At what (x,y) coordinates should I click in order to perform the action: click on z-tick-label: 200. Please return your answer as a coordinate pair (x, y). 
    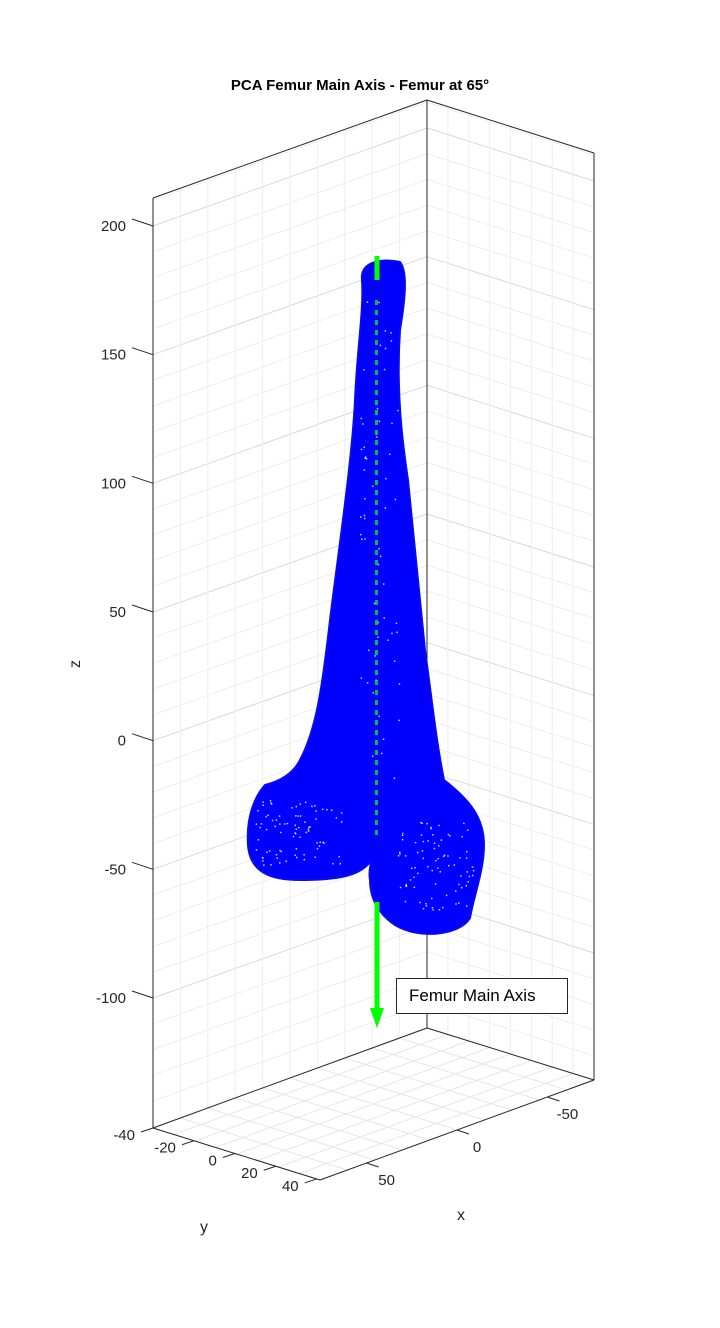
    Looking at the image, I should click on (113, 226).